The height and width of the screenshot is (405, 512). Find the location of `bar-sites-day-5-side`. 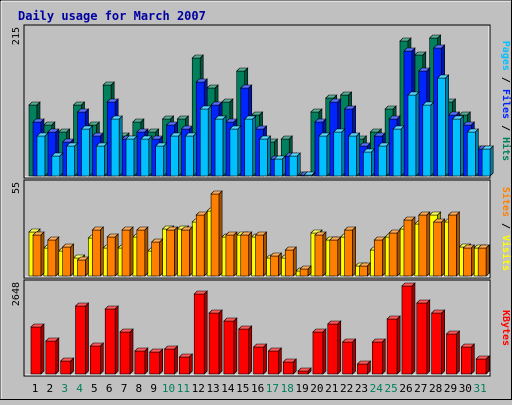

bar-sites-day-5-side is located at coordinates (102, 251).